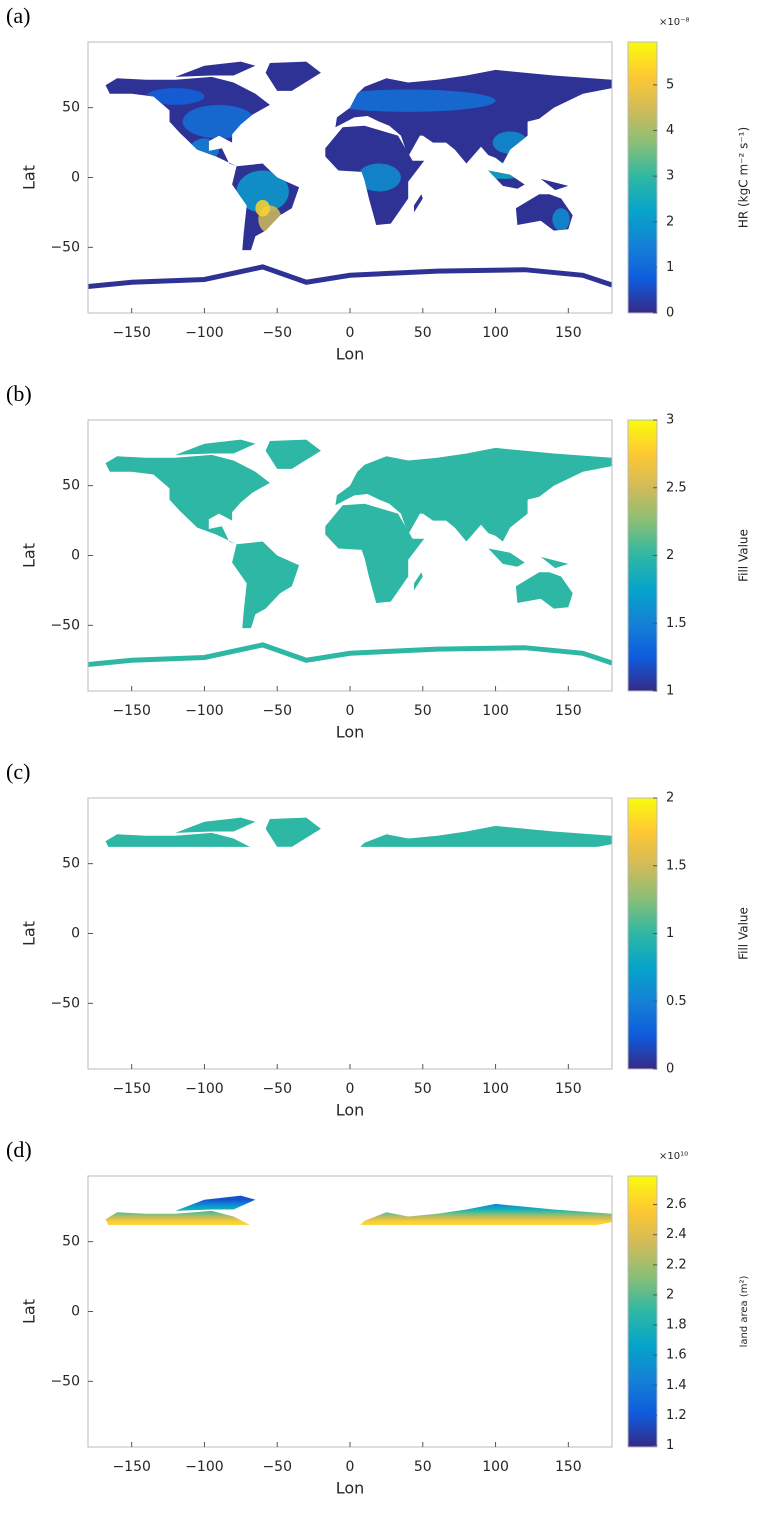 This screenshot has height=1513, width=769. I want to click on colorbar-tick-label: 2.4, so click(676, 1234).